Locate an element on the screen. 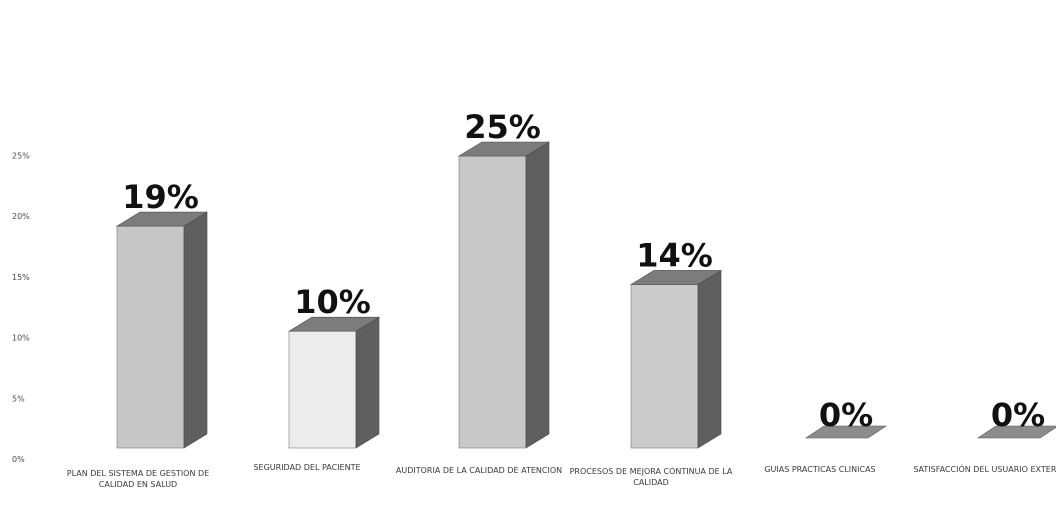  category-label-guias-practicas: GUIAS PRACTICAS CLINICAS is located at coordinates (820, 469).